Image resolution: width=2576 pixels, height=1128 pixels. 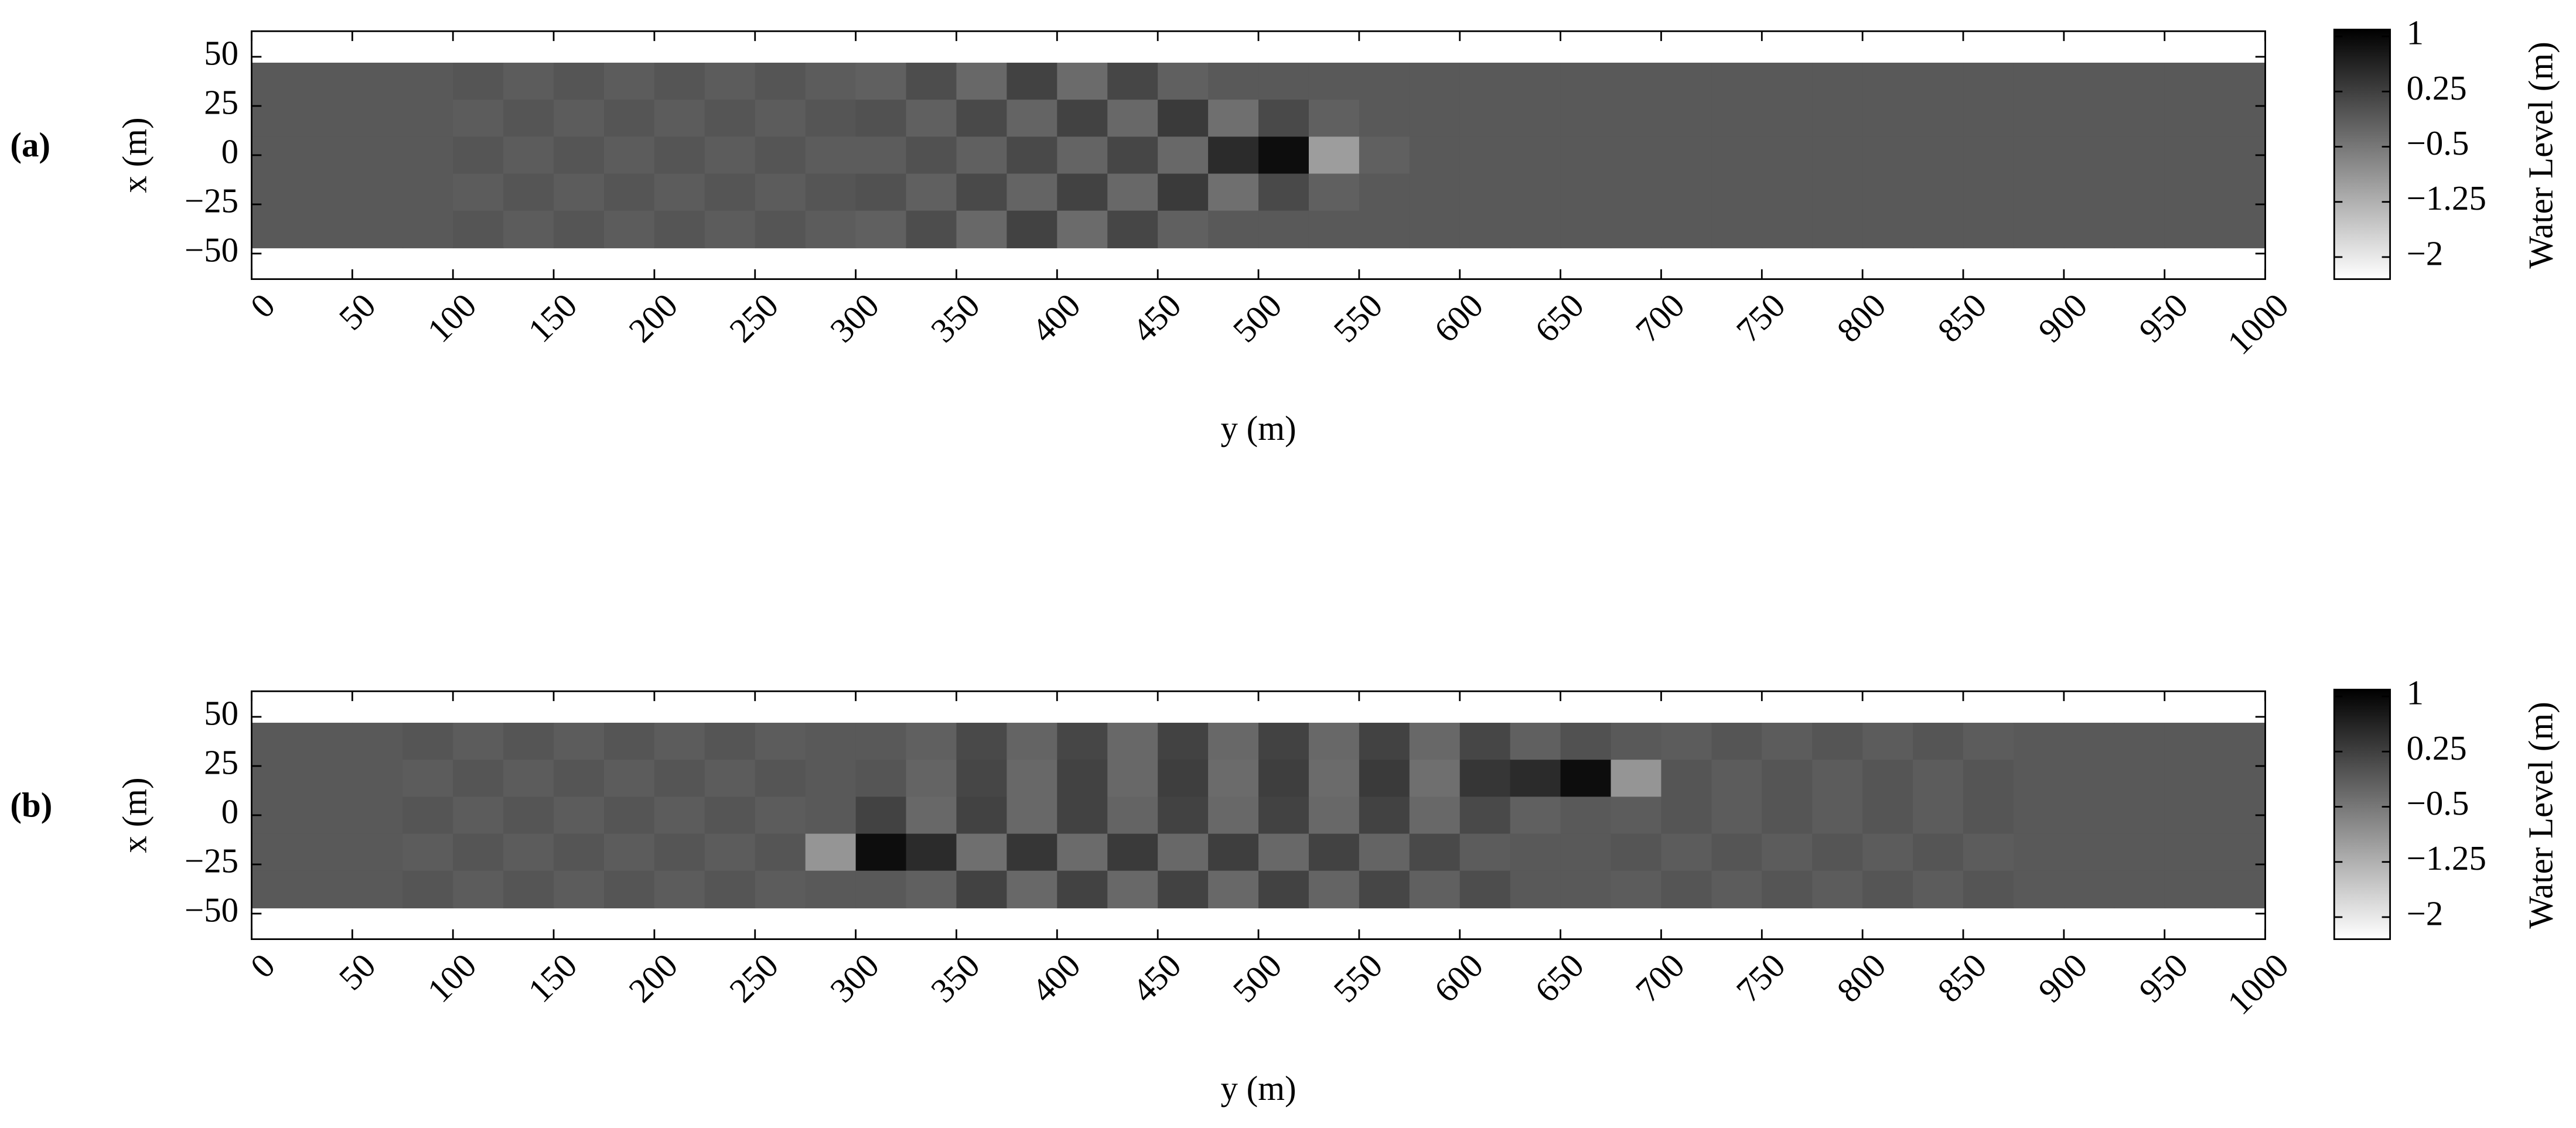 I want to click on x-tick-label: 800, so click(x=1861, y=318).